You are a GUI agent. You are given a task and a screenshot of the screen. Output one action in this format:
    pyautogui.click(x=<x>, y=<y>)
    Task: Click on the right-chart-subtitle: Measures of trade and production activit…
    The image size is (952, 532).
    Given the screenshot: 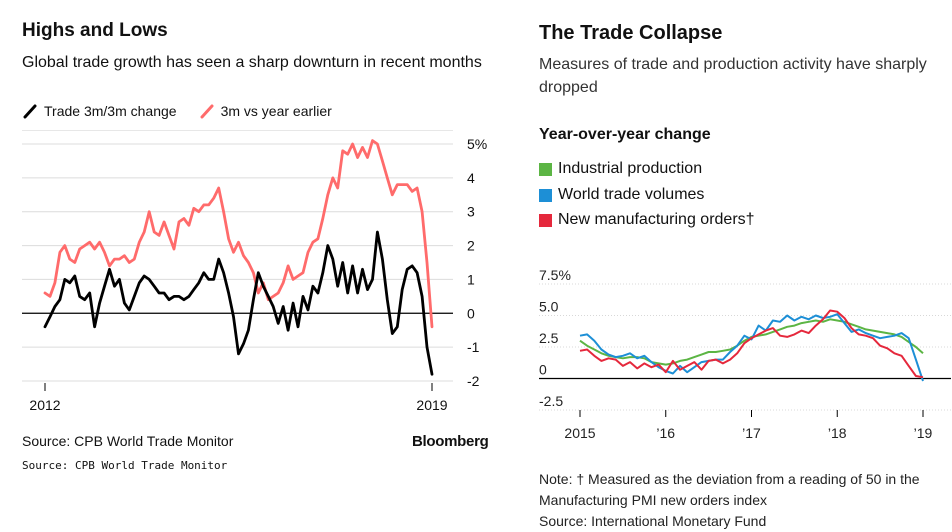 What is the action you would take?
    pyautogui.click(x=733, y=76)
    